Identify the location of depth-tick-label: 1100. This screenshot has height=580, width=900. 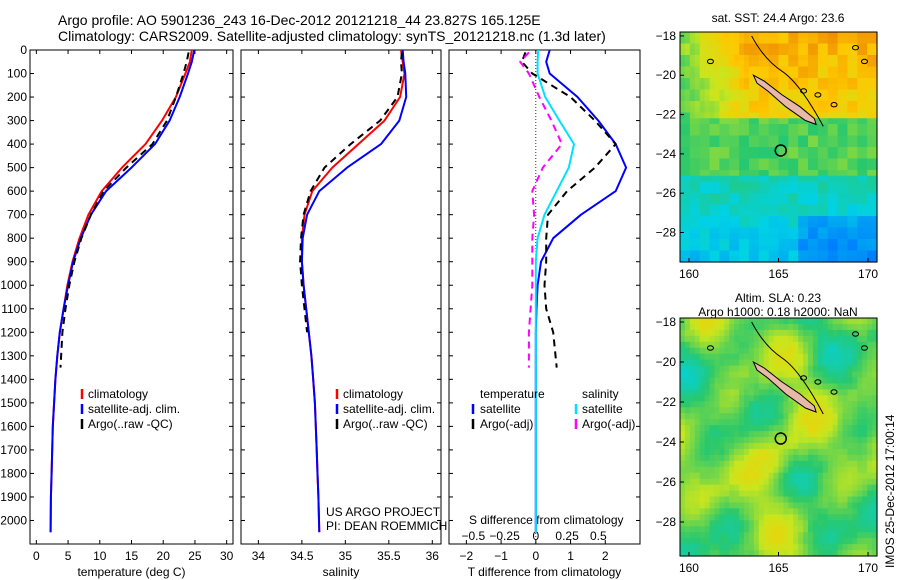
(14, 309).